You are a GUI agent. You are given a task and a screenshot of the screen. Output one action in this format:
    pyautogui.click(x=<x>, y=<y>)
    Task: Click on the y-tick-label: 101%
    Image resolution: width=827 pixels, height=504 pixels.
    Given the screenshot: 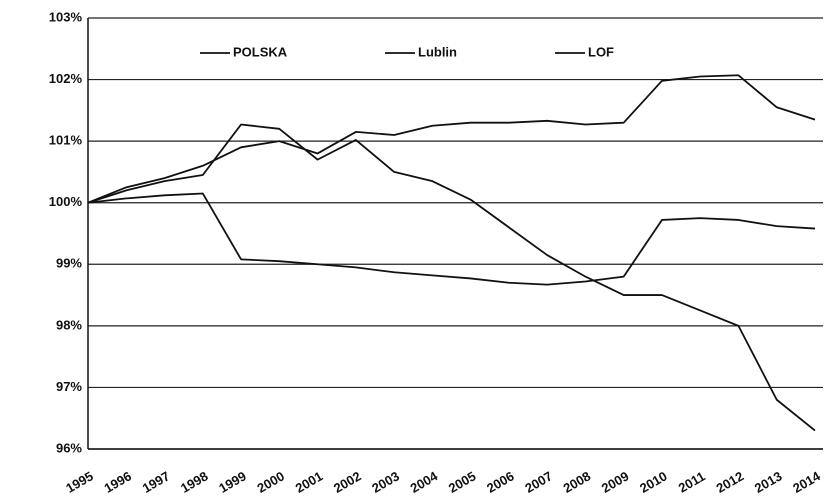 What is the action you would take?
    pyautogui.click(x=66, y=140)
    